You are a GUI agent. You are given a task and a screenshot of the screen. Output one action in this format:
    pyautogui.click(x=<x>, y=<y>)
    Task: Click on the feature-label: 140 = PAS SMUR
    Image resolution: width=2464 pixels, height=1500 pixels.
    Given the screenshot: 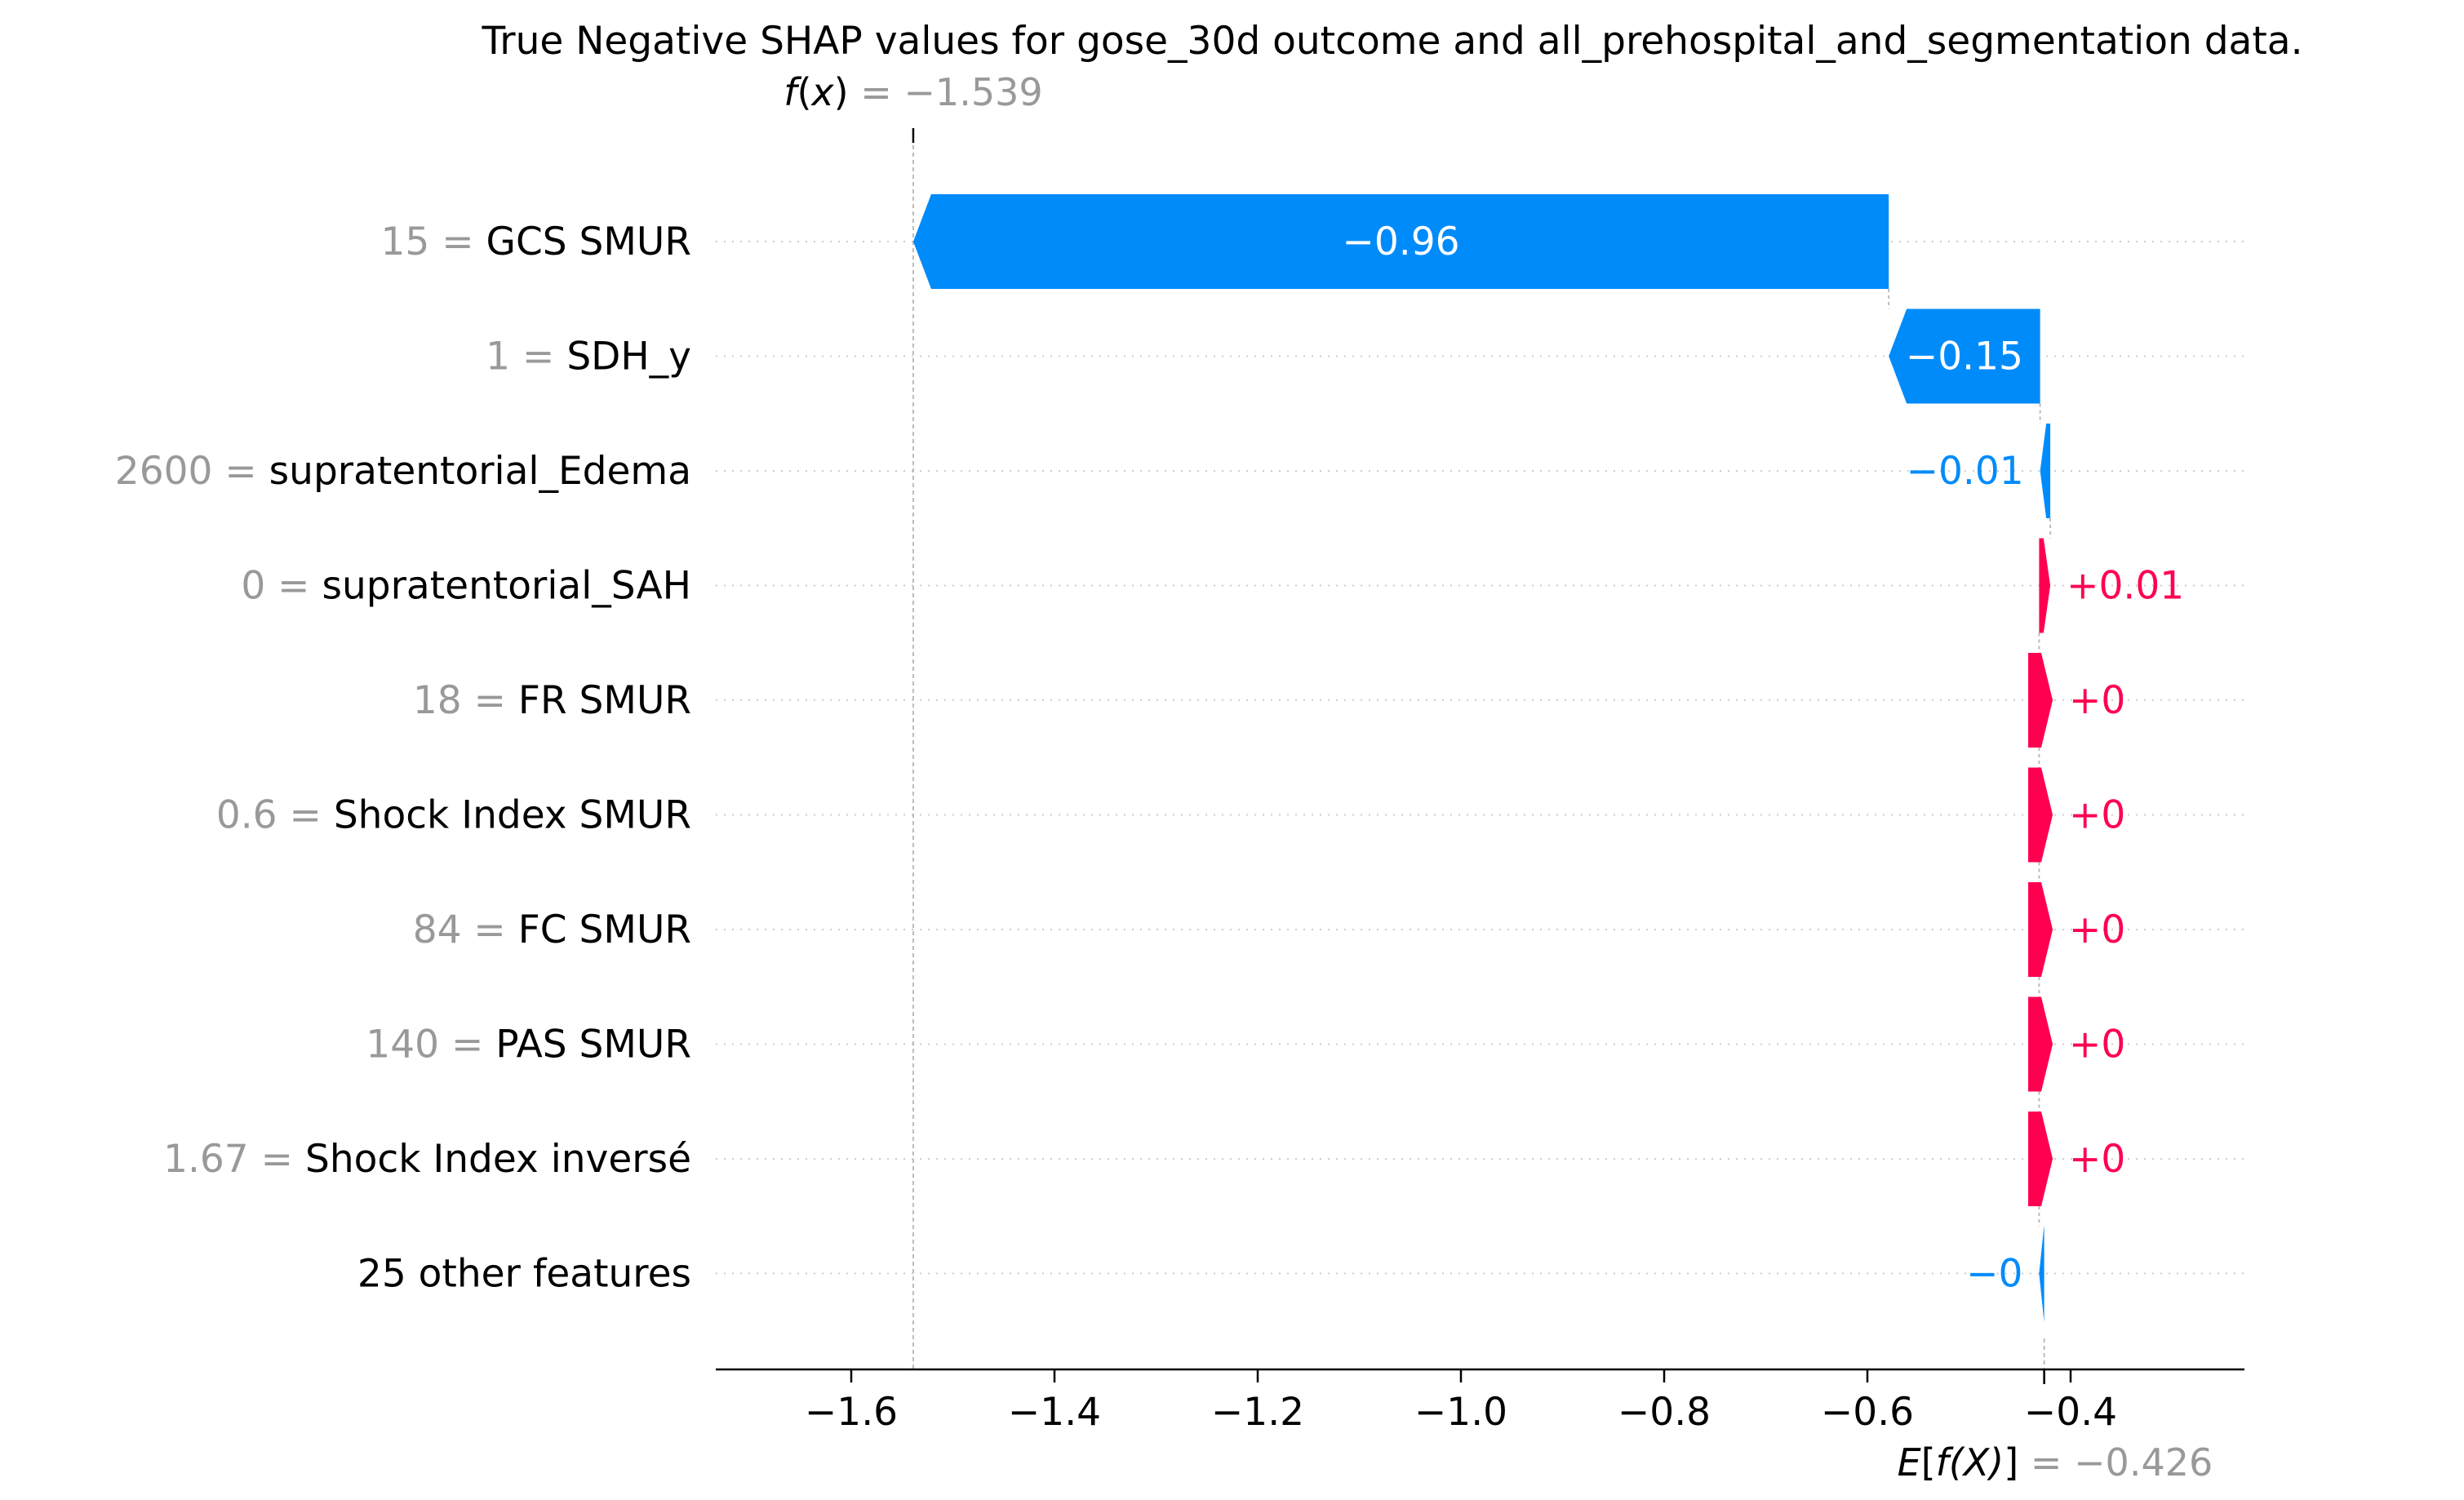 What is the action you would take?
    pyautogui.click(x=529, y=1045)
    